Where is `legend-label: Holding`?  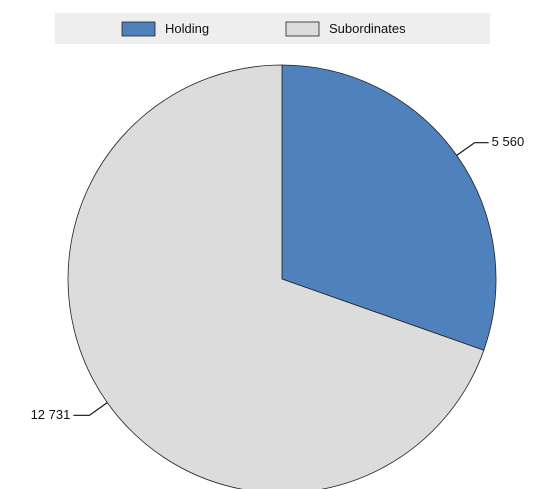 legend-label: Holding is located at coordinates (187, 28).